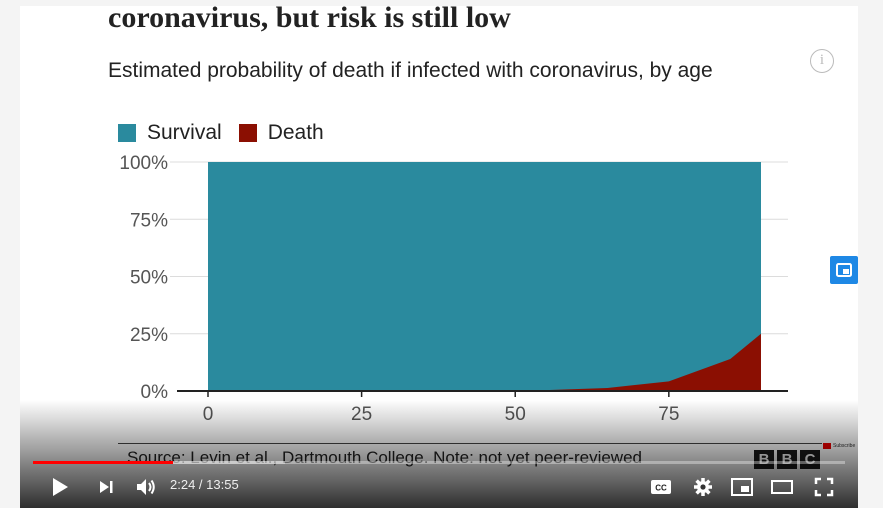 The height and width of the screenshot is (508, 883). Describe the element at coordinates (361, 414) in the screenshot. I see `x-tick-label: 25` at that location.